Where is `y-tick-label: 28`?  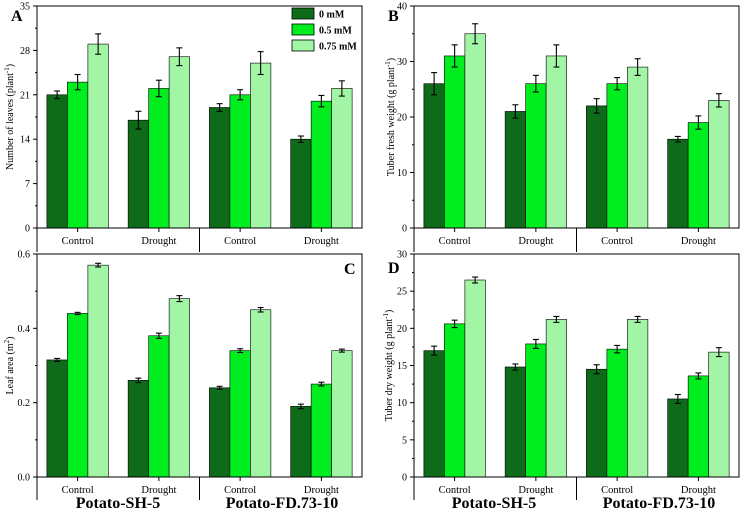 y-tick-label: 28 is located at coordinates (25, 51).